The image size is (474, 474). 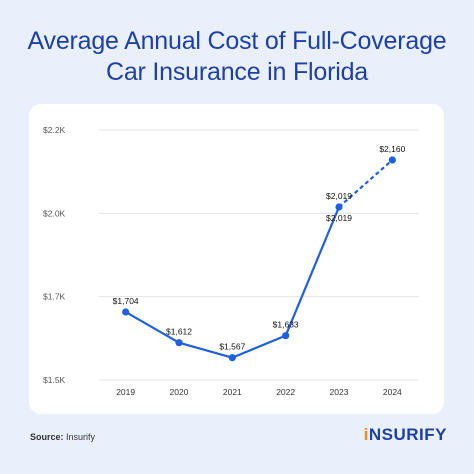 I want to click on data-label: $1,633, so click(x=286, y=325).